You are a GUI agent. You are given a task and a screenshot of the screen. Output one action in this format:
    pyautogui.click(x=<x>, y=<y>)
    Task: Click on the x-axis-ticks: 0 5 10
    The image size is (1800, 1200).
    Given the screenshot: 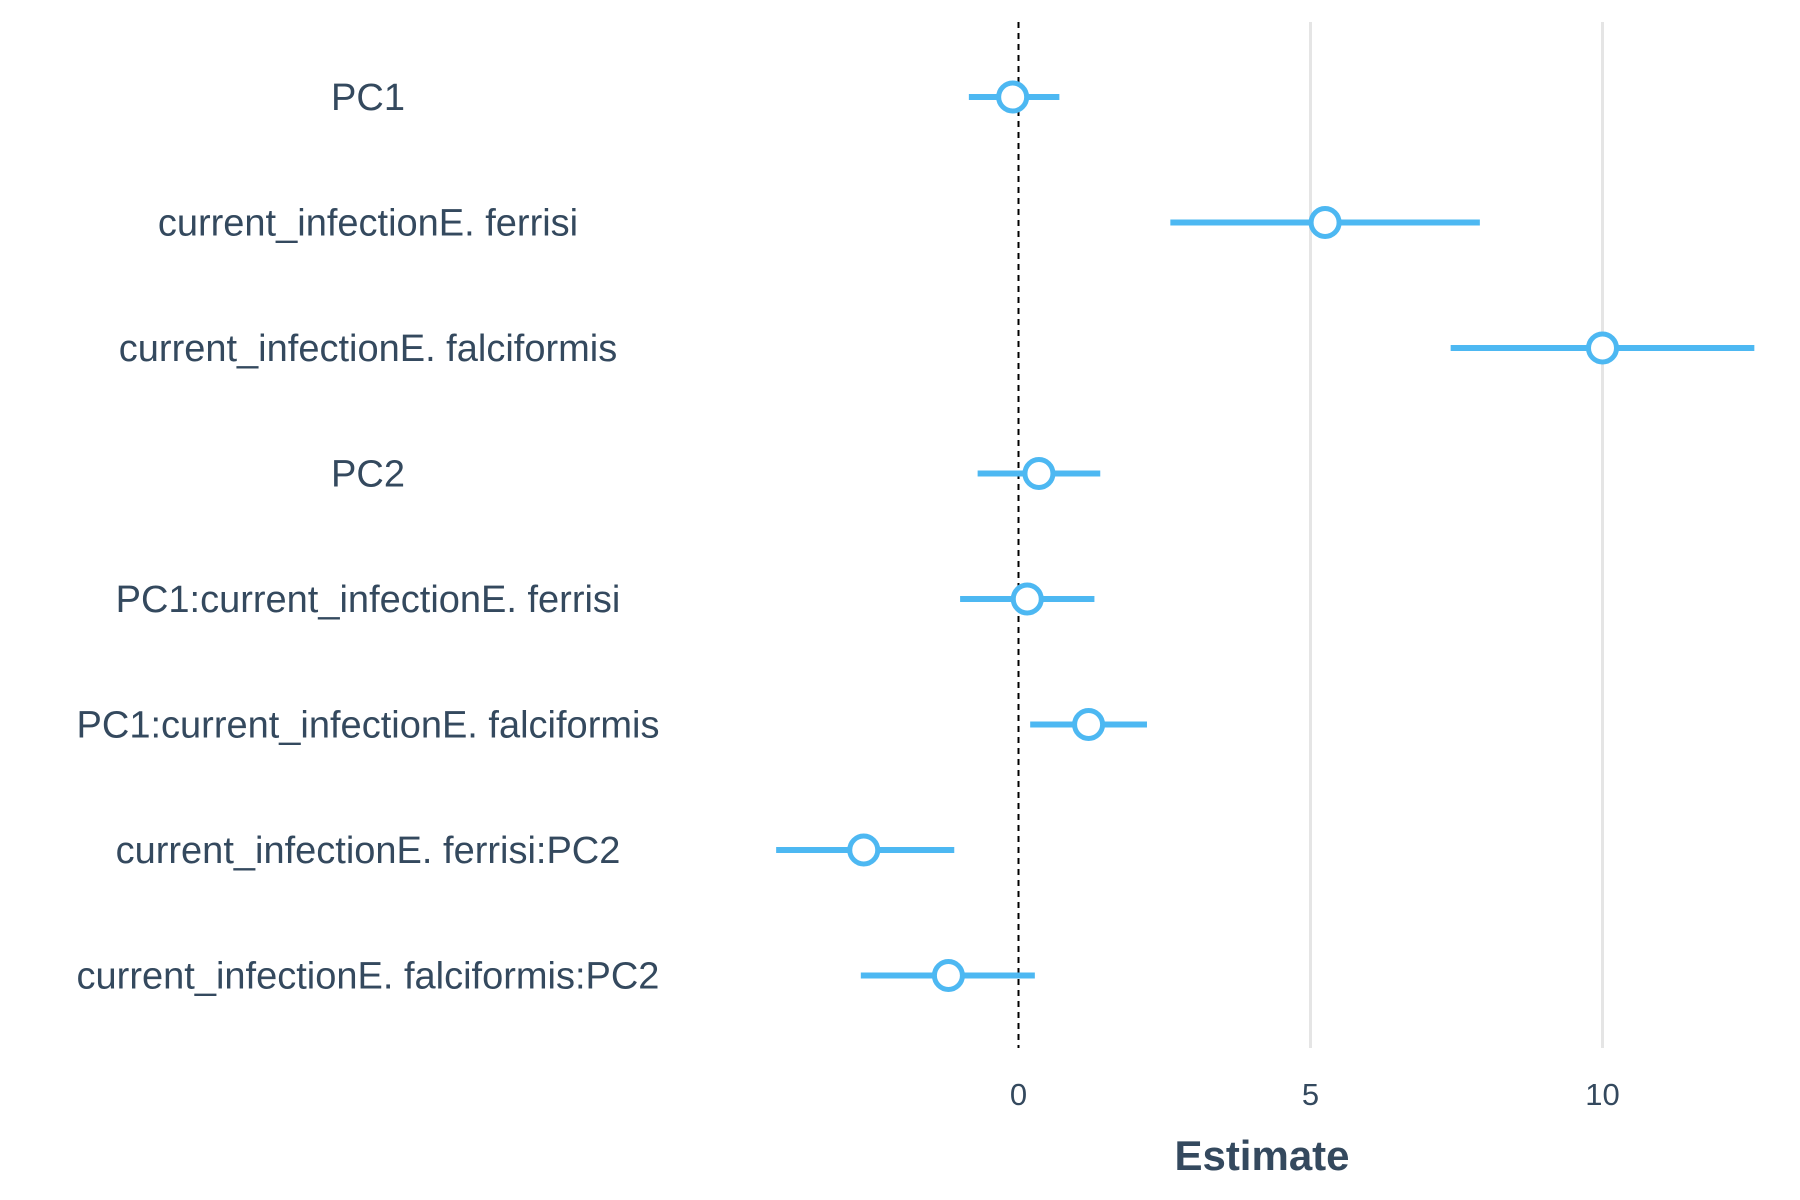 What is the action you would take?
    pyautogui.click(x=1315, y=1094)
    